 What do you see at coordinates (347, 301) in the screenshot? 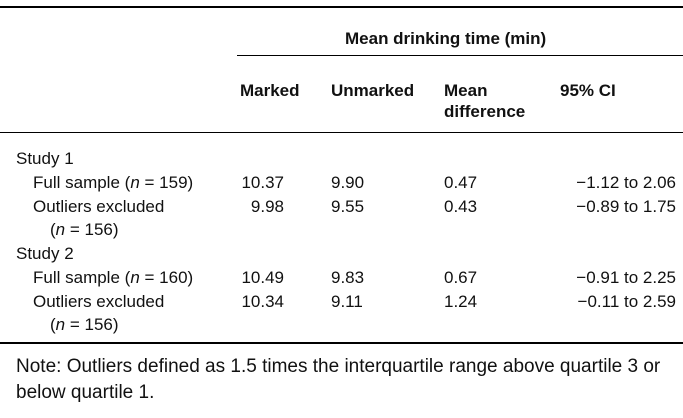
I see `cell-unmarked: 9.11` at bounding box center [347, 301].